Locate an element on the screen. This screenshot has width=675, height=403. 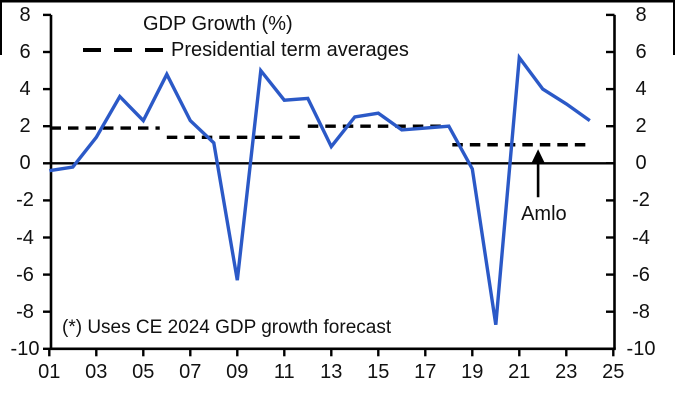
legend-label-gdp-growth: GDP Growth (%) is located at coordinates (218, 23).